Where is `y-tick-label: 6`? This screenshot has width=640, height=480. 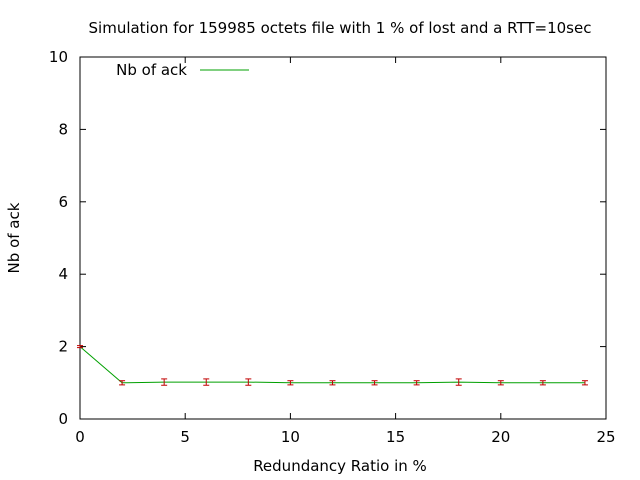
y-tick-label: 6 is located at coordinates (63, 202).